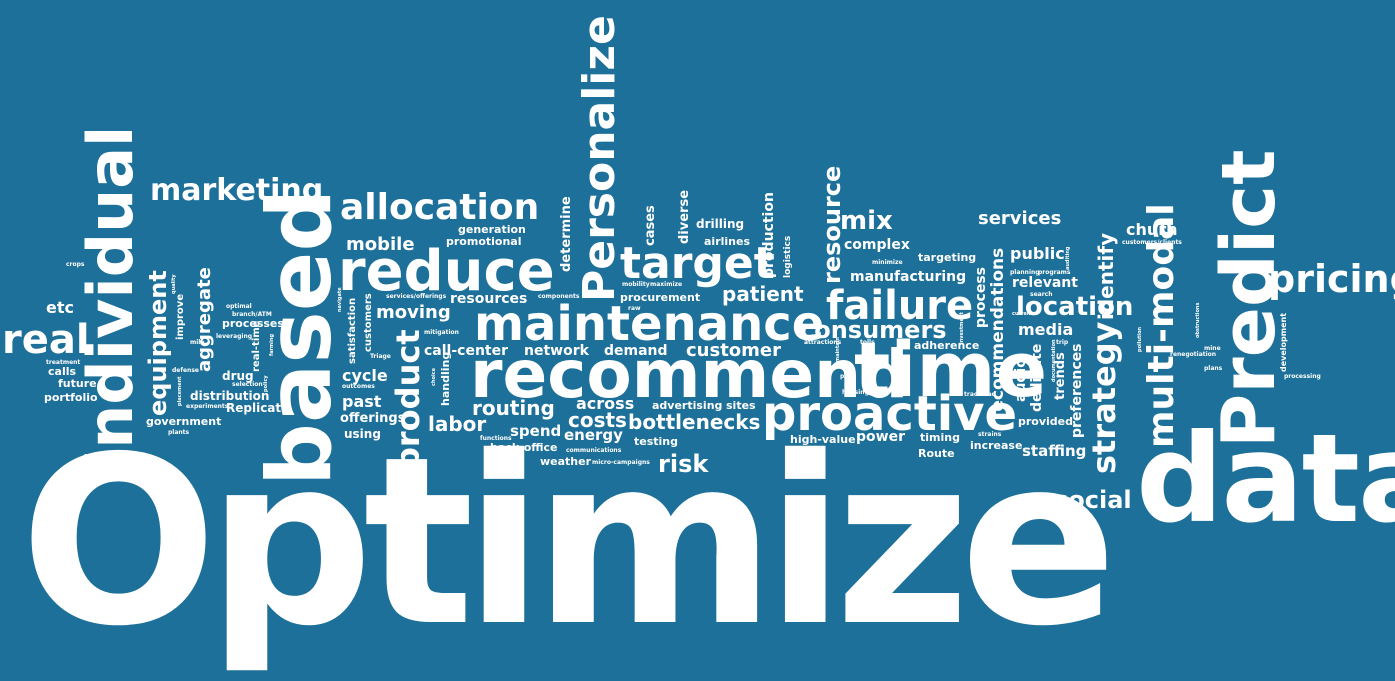  What do you see at coordinates (1283, 342) in the screenshot?
I see `word-development: development` at bounding box center [1283, 342].